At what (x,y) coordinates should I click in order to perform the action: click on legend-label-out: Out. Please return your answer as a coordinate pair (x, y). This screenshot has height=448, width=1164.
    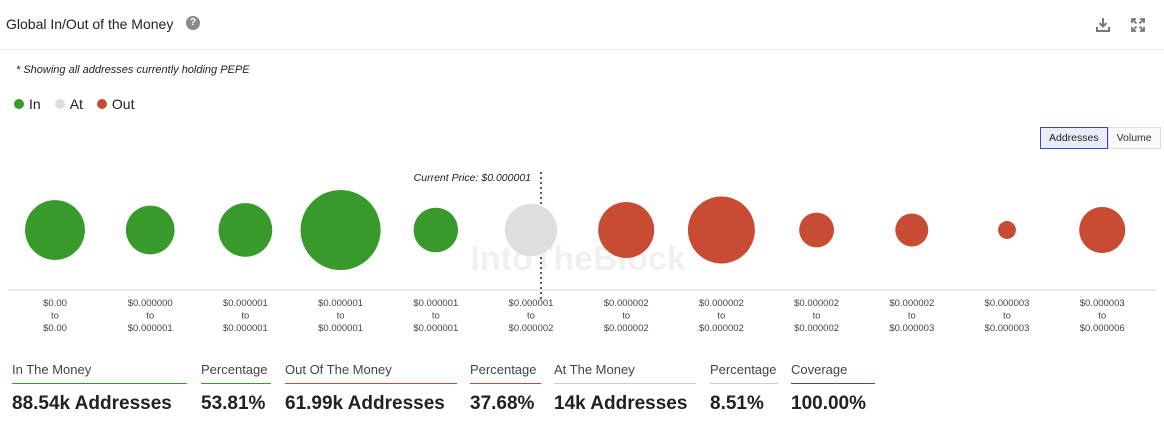
    Looking at the image, I should click on (123, 104).